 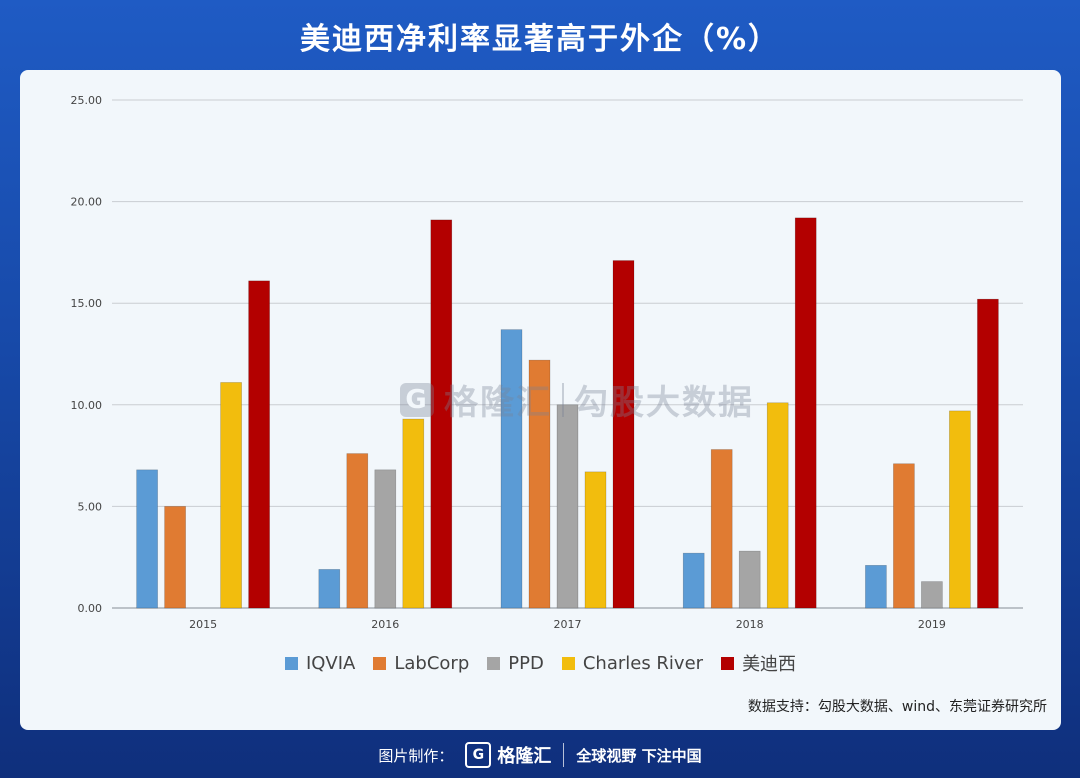 What do you see at coordinates (90, 506) in the screenshot?
I see `y-tick-label: 5.00` at bounding box center [90, 506].